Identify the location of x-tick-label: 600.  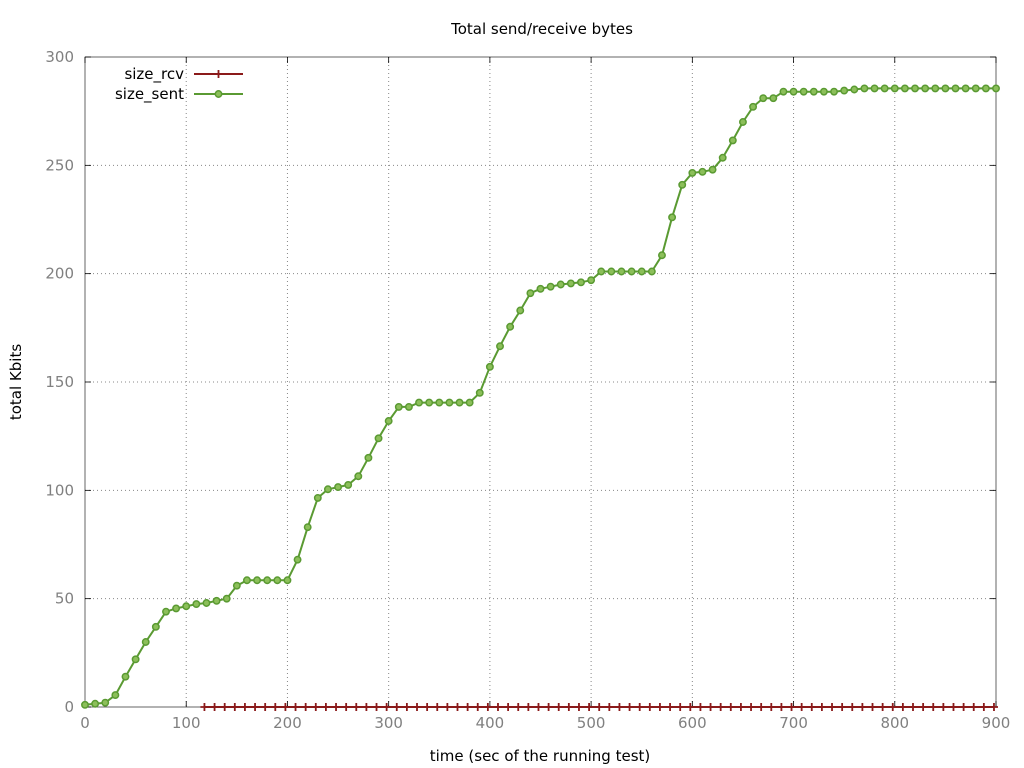
(692, 723).